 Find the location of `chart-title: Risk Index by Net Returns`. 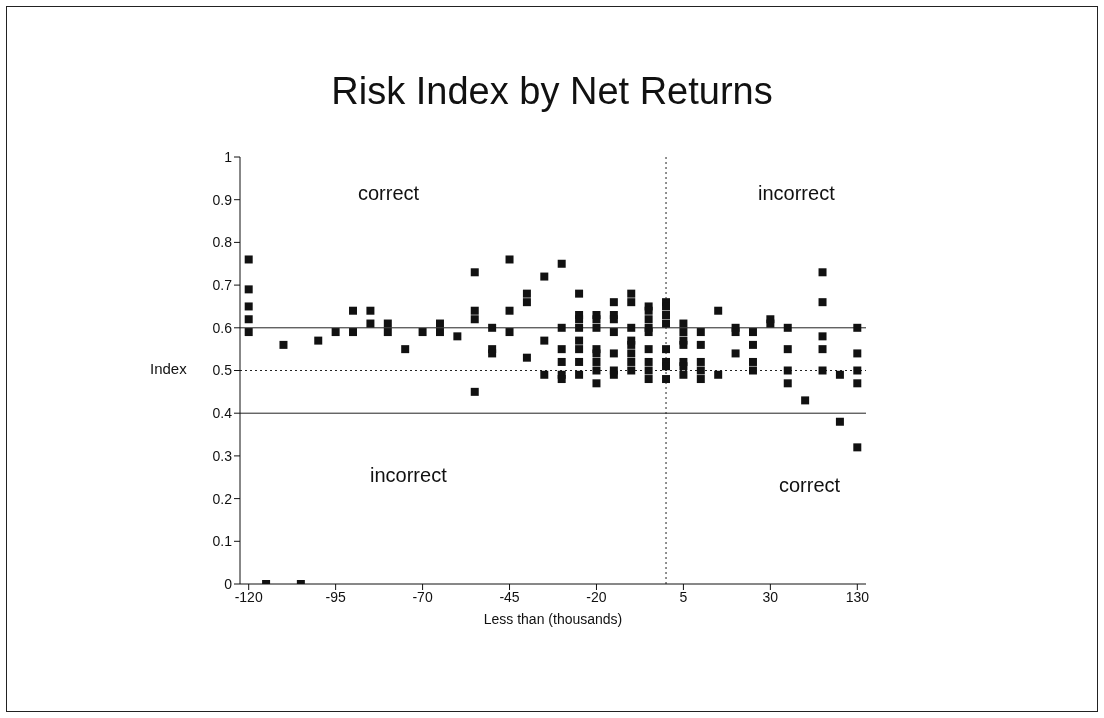

chart-title: Risk Index by Net Returns is located at coordinates (552, 91).